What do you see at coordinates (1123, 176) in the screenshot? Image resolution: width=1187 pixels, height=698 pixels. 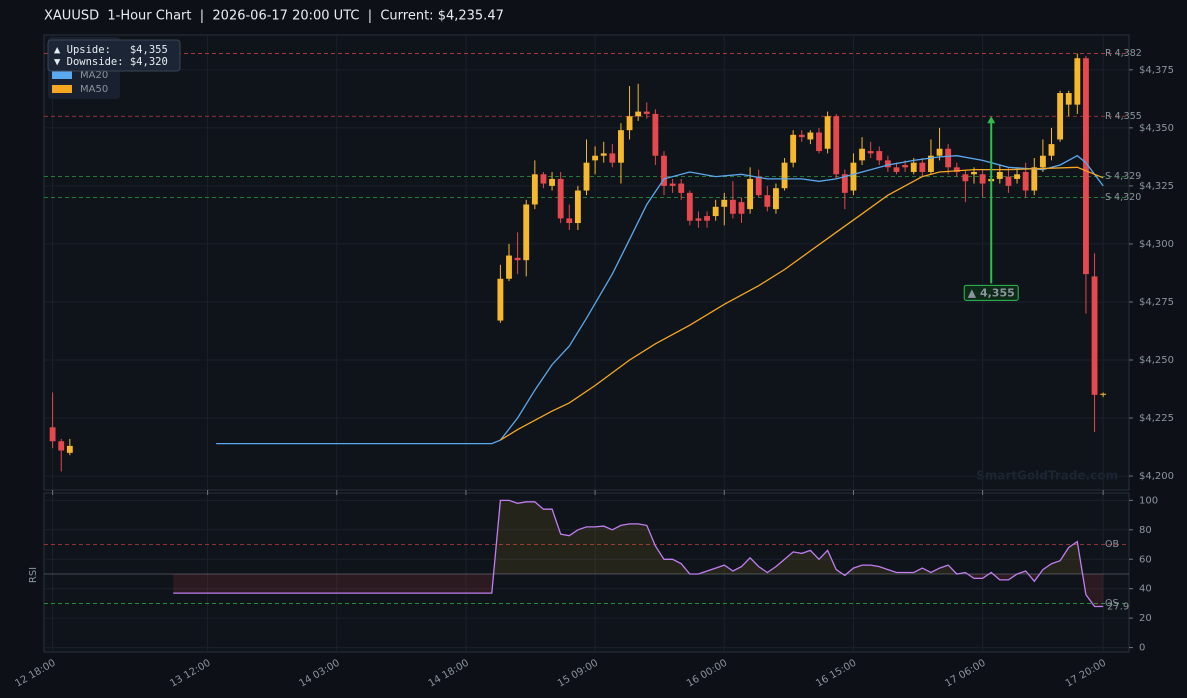 I see `level-label: S 4,329` at bounding box center [1123, 176].